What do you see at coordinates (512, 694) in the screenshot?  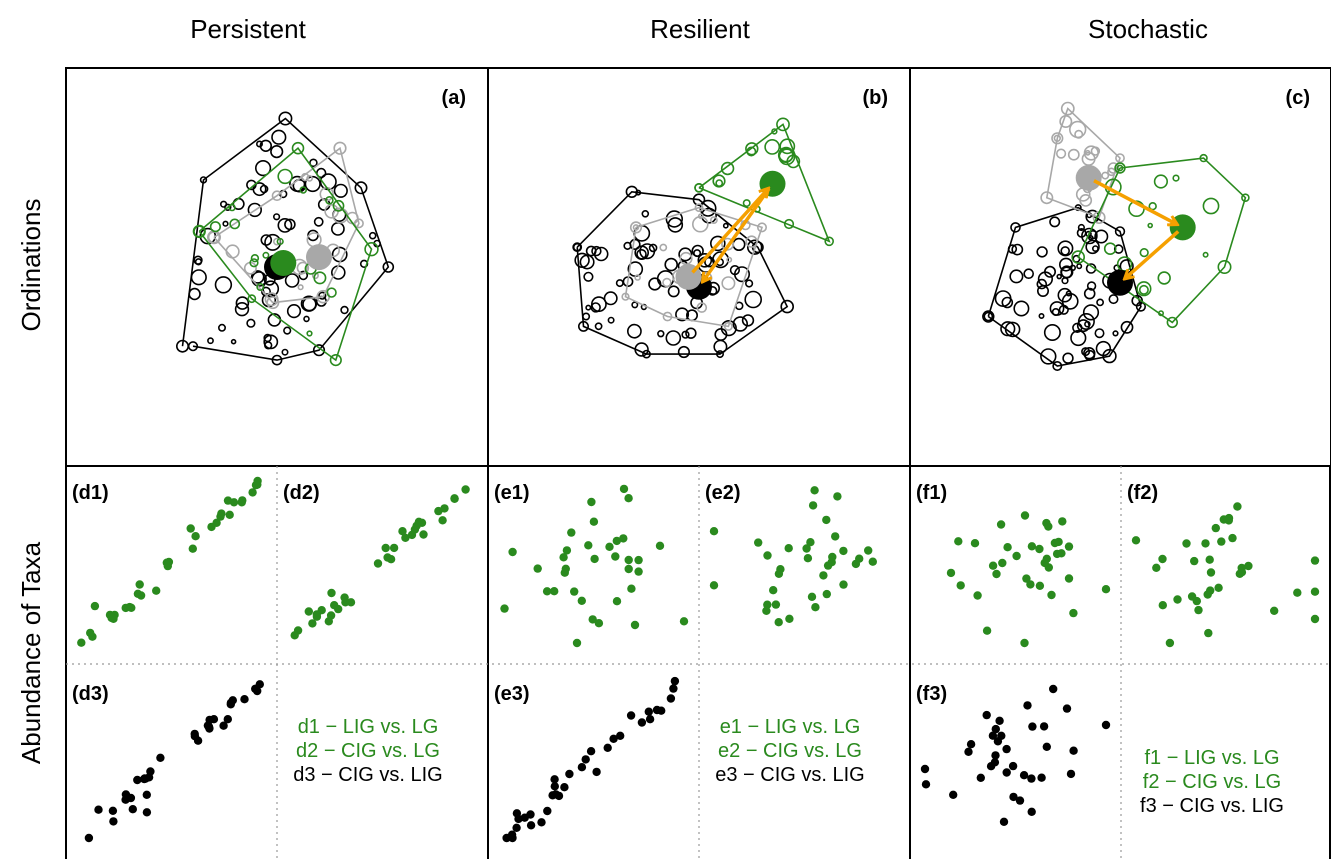 I see `panel-letter-e3: (e3)` at bounding box center [512, 694].